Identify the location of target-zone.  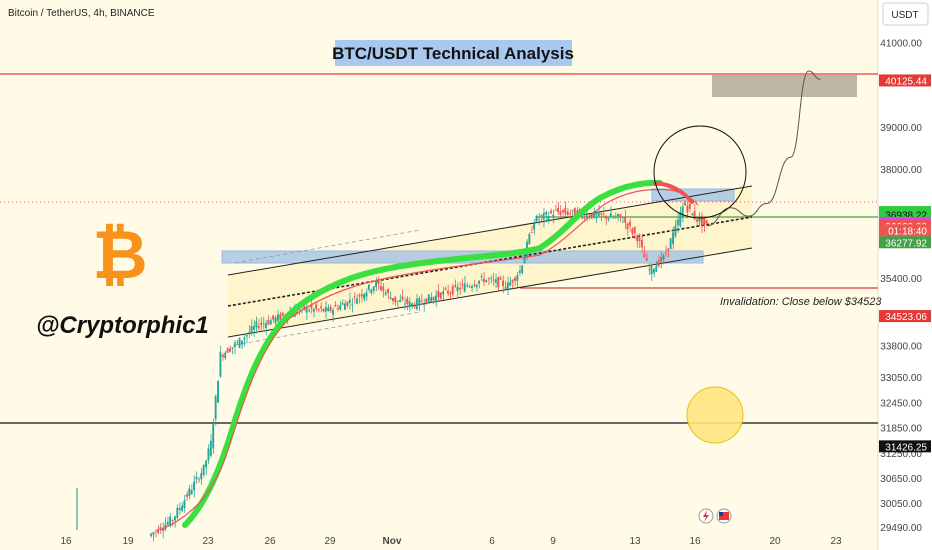
(784, 86).